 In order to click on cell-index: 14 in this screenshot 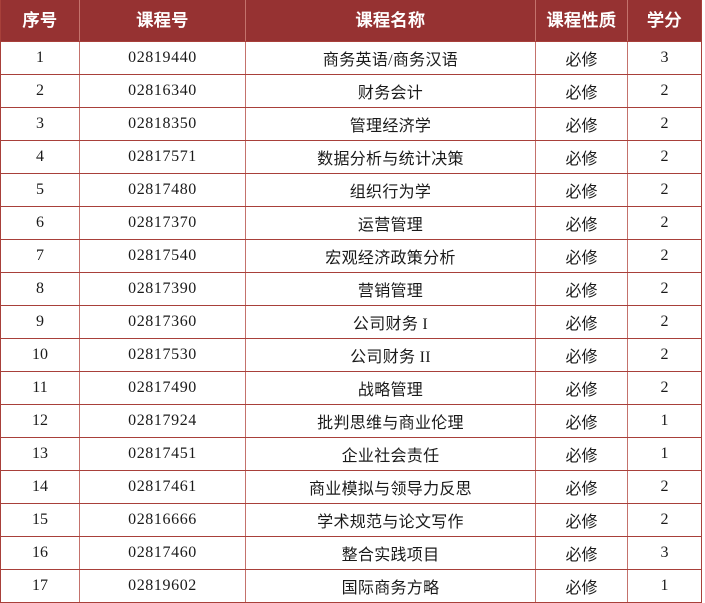, I will do `click(40, 487)`.